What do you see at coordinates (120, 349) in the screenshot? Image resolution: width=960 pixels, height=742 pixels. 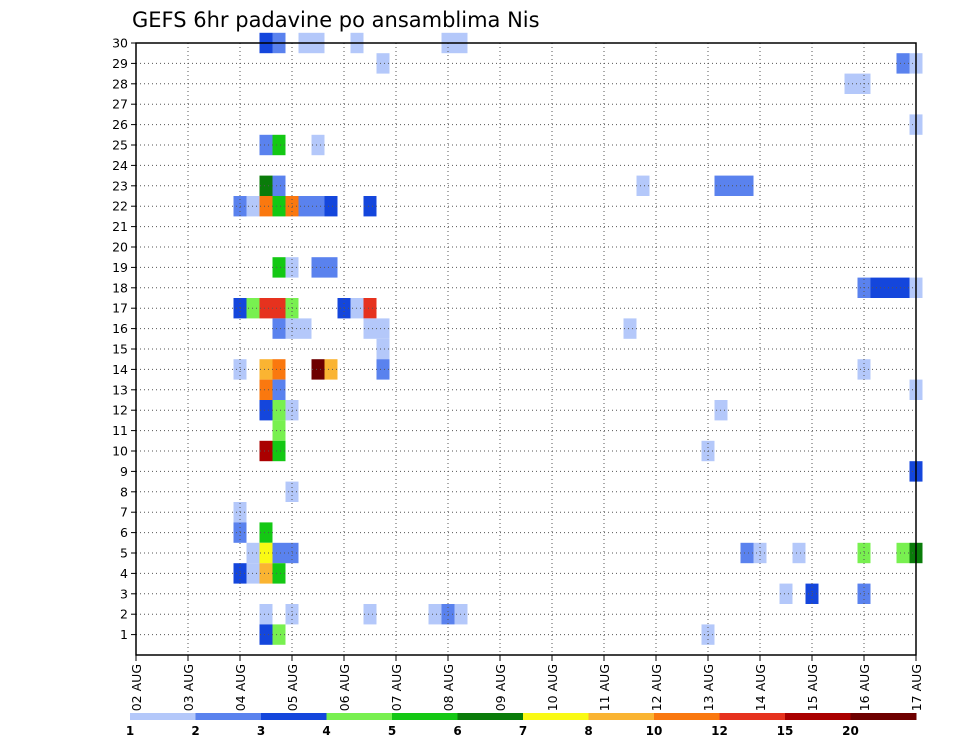 I see `y-tick-label: 15` at bounding box center [120, 349].